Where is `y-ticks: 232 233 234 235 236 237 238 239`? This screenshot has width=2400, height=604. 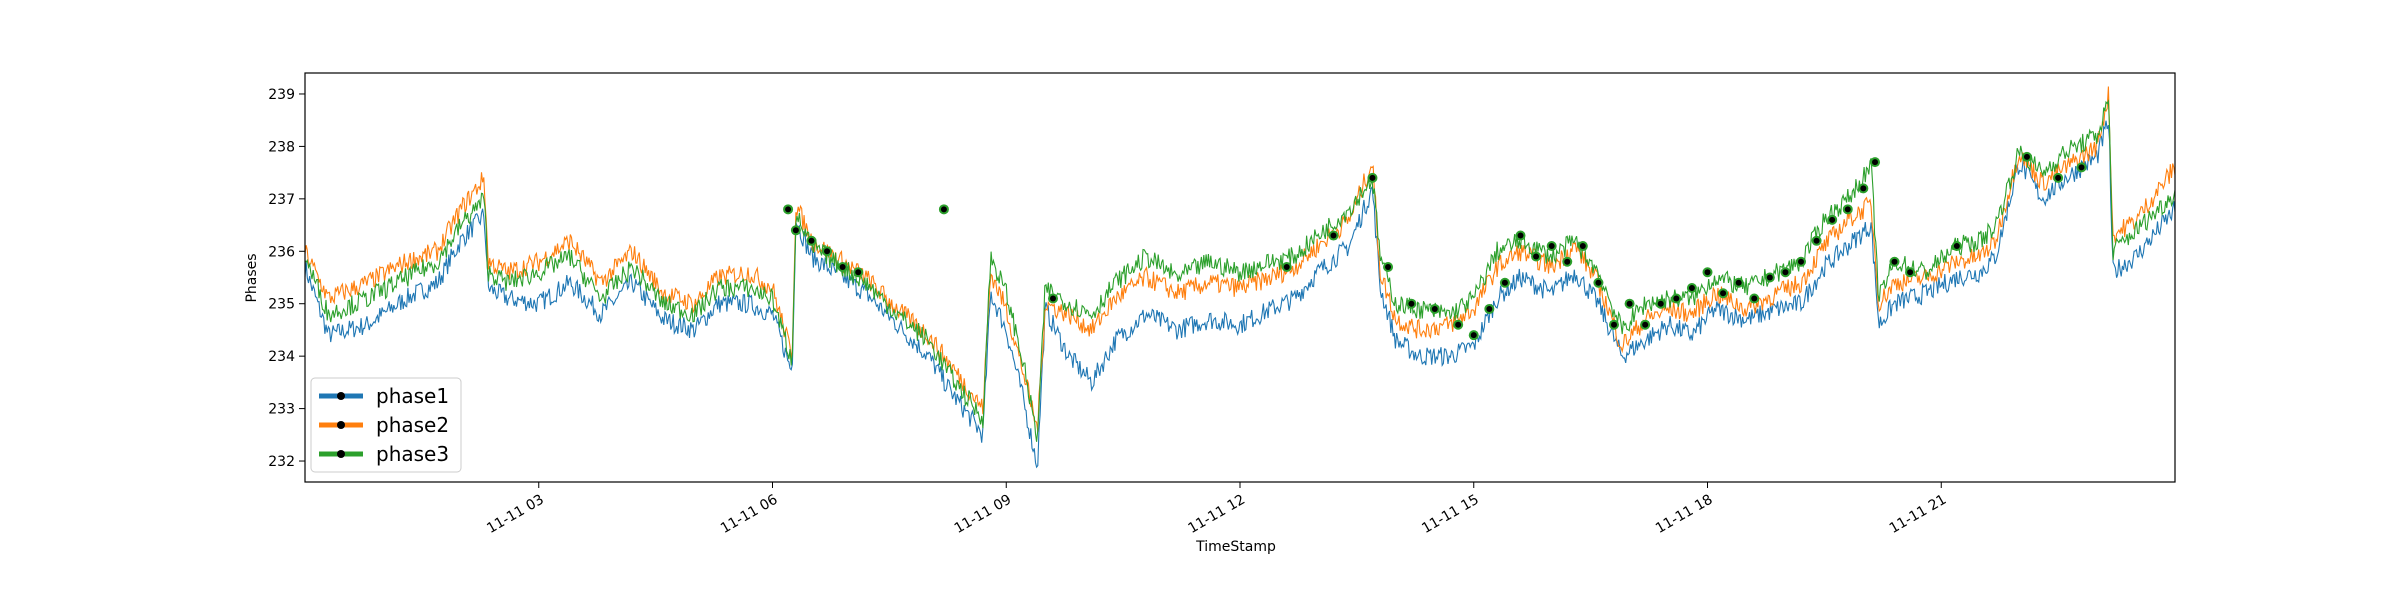 y-ticks: 232 233 234 235 236 237 238 239 is located at coordinates (286, 278).